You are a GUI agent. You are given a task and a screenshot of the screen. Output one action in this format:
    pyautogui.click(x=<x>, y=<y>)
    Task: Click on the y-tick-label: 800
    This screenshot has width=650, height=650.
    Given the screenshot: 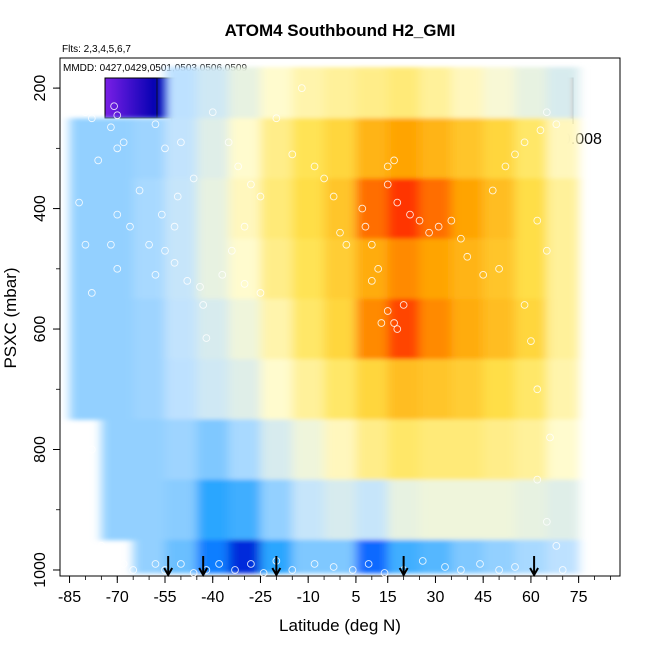 What is the action you would take?
    pyautogui.click(x=40, y=449)
    